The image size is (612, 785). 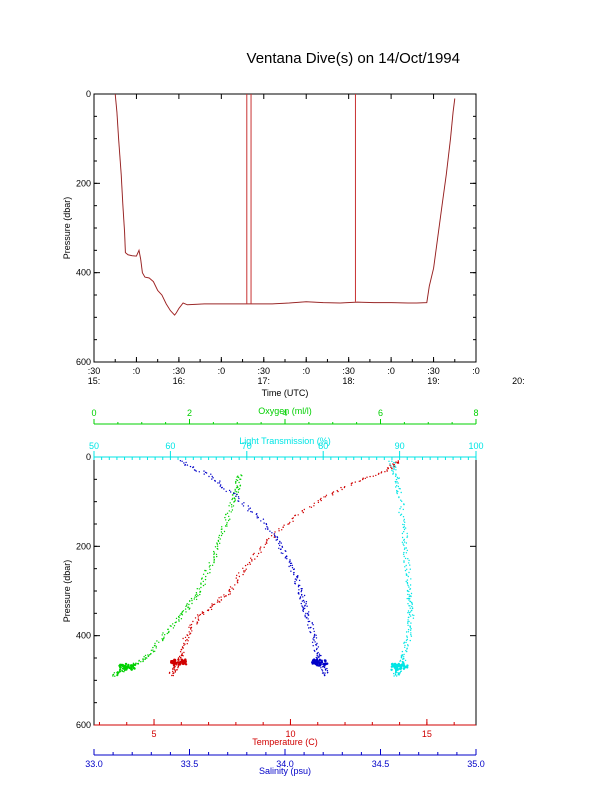 What do you see at coordinates (170, 446) in the screenshot?
I see `light-tick-label: 60` at bounding box center [170, 446].